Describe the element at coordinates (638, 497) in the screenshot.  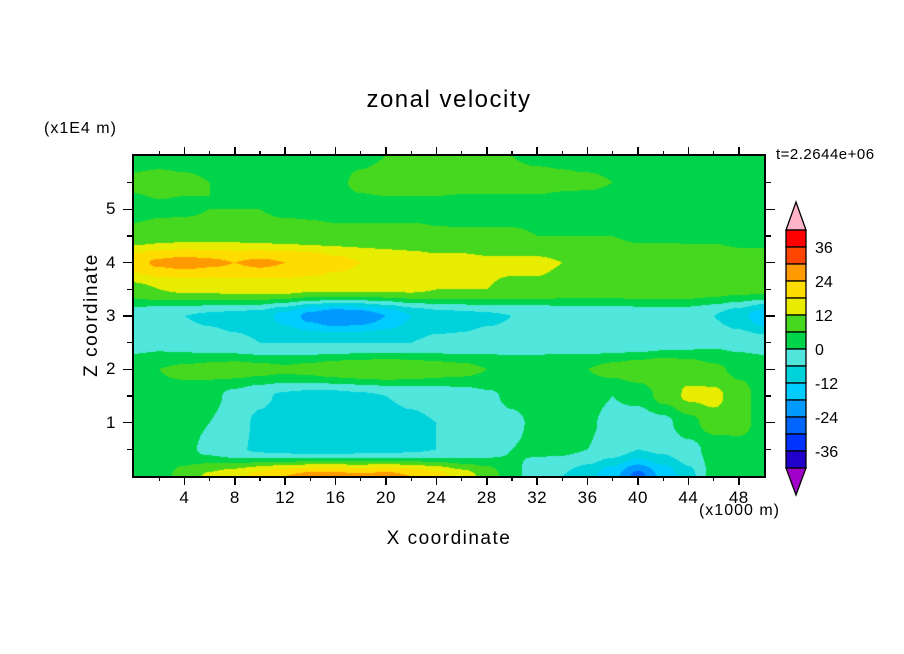
I see `x-tick-label: 40` at that location.